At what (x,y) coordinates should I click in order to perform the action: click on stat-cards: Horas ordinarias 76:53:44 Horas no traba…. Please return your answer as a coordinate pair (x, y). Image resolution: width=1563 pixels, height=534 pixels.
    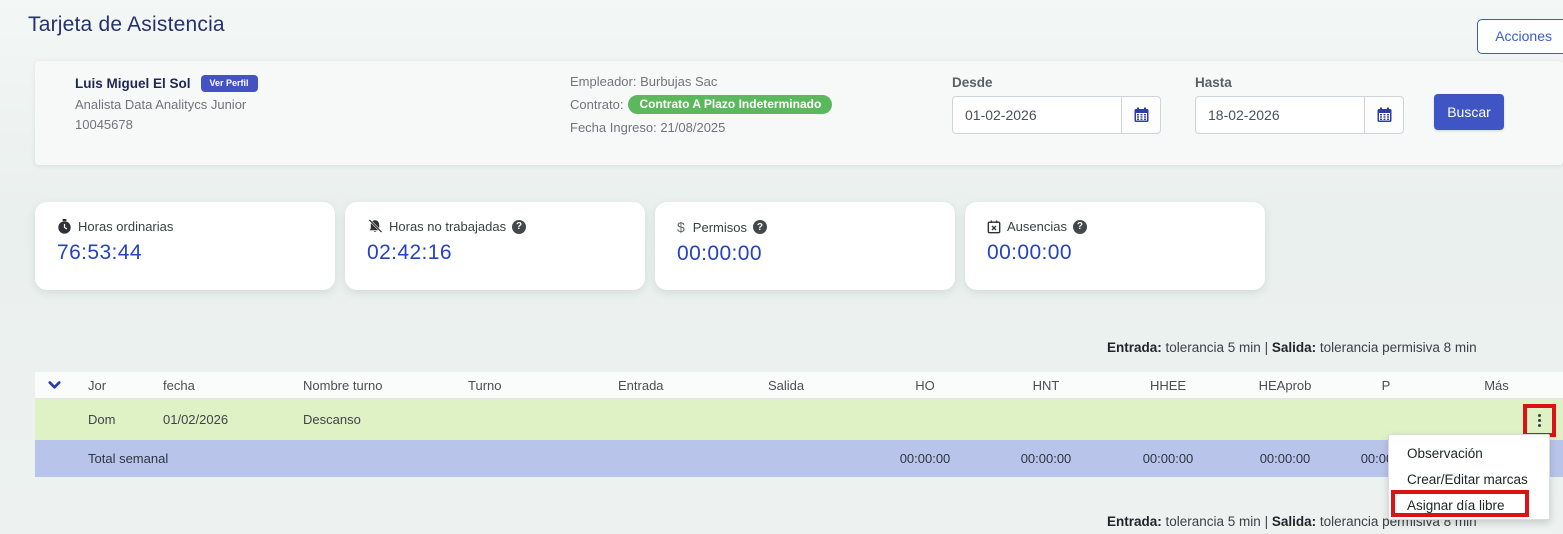
    Looking at the image, I should click on (650, 246).